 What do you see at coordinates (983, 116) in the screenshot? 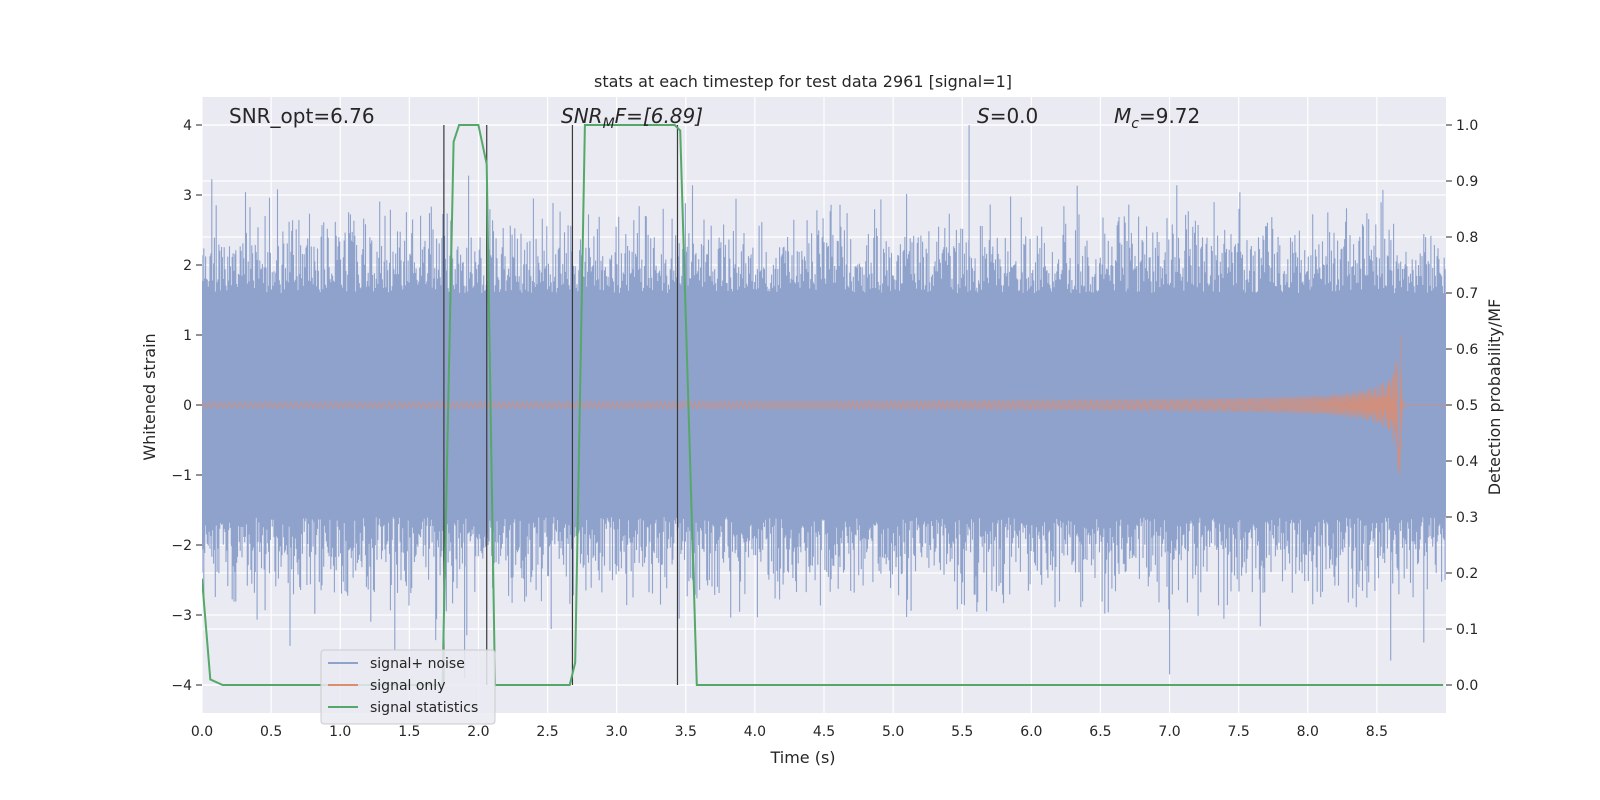
I see `annotation-s-var: S` at bounding box center [983, 116].